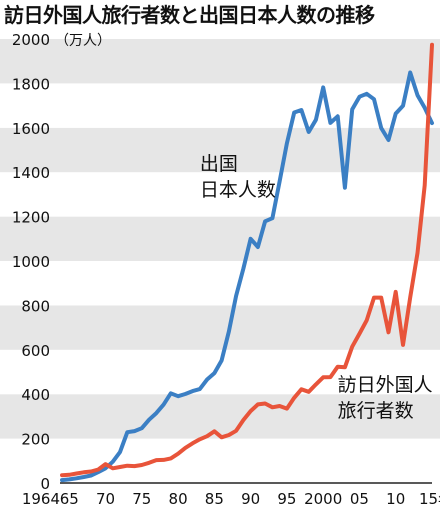 The width and height of the screenshot is (440, 518). What do you see at coordinates (31, 129) in the screenshot?
I see `y-tick-label: 1600` at bounding box center [31, 129].